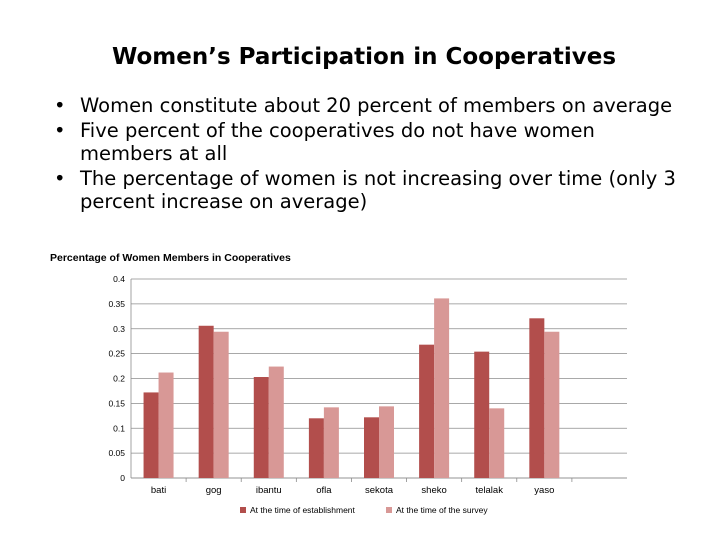 The width and height of the screenshot is (728, 546). Describe the element at coordinates (221, 404) in the screenshot. I see `bar-survey-gog` at that location.